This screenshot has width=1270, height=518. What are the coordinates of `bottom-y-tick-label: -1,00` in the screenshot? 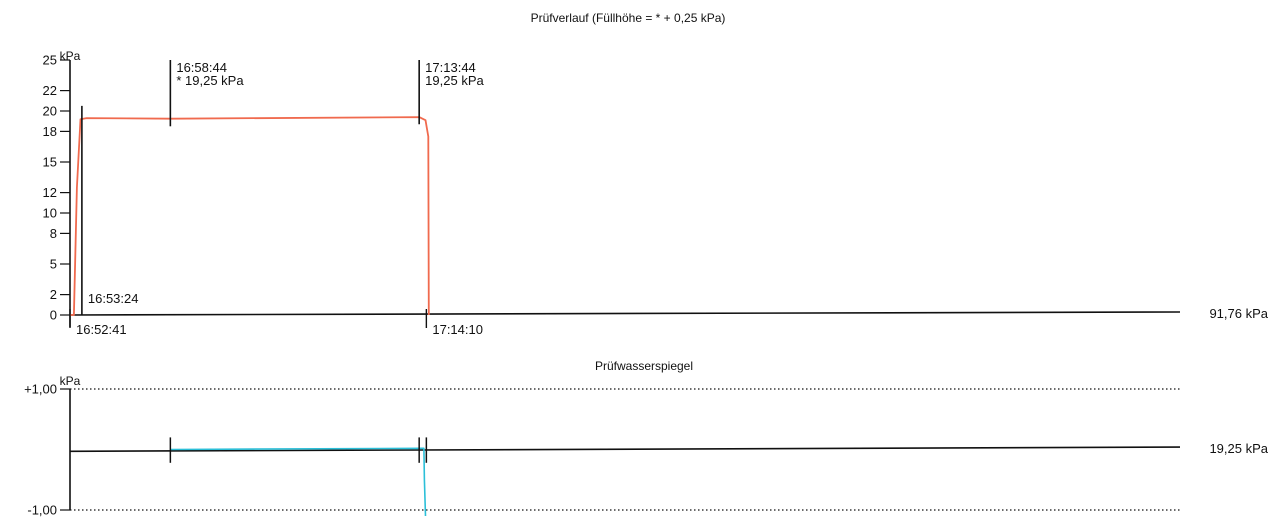 It's located at (42, 510).